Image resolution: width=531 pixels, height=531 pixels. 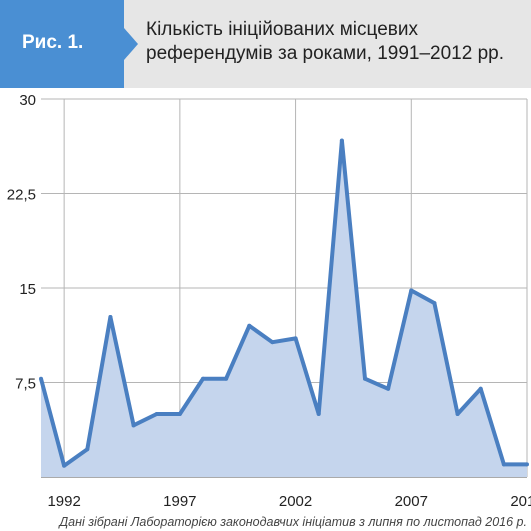 What do you see at coordinates (25, 384) in the screenshot?
I see `y-tick-label: 7,5` at bounding box center [25, 384].